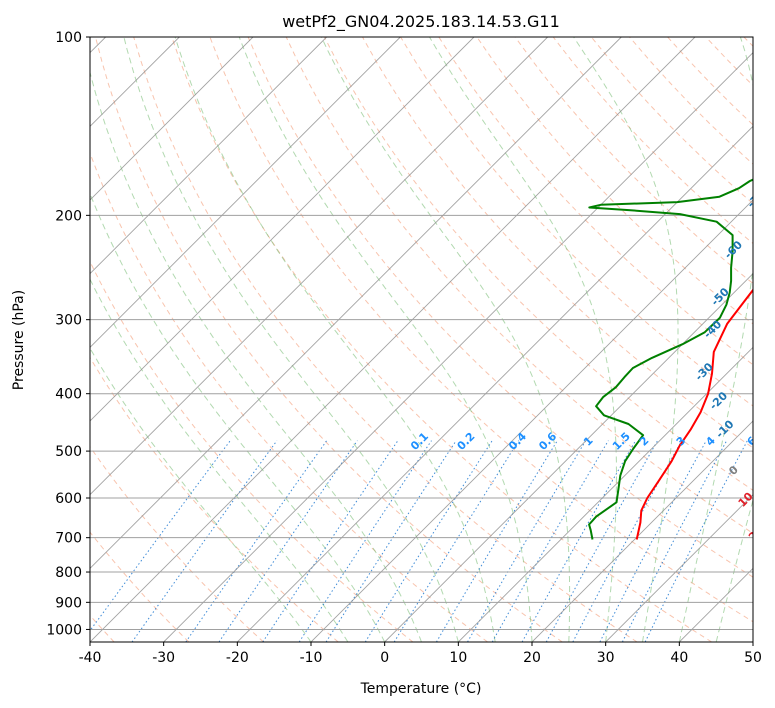 The width and height of the screenshot is (775, 708). I want to click on temperature-profile, so click(694, 414).